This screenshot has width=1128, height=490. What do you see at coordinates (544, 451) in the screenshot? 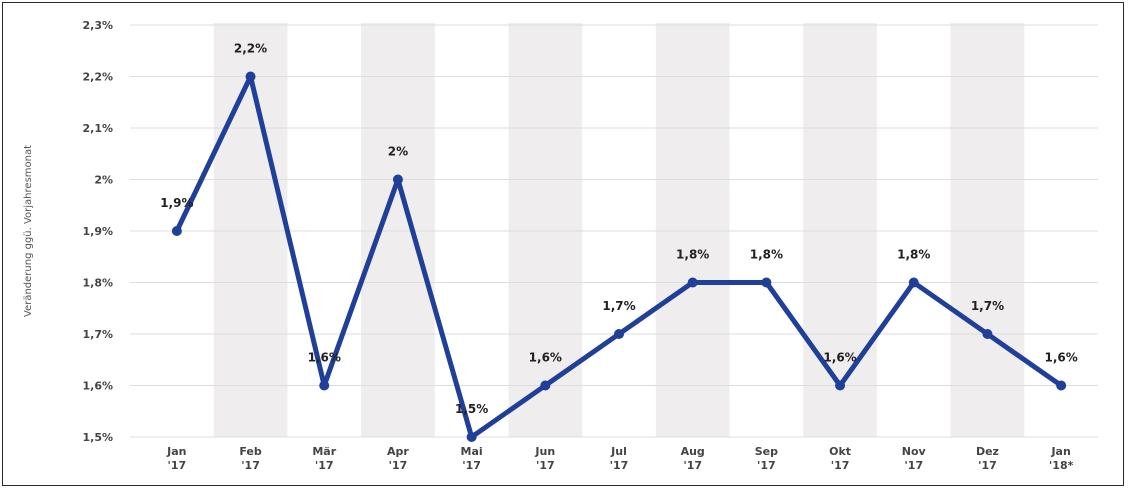
I see `x-tick-label-month: Jun` at bounding box center [544, 451].